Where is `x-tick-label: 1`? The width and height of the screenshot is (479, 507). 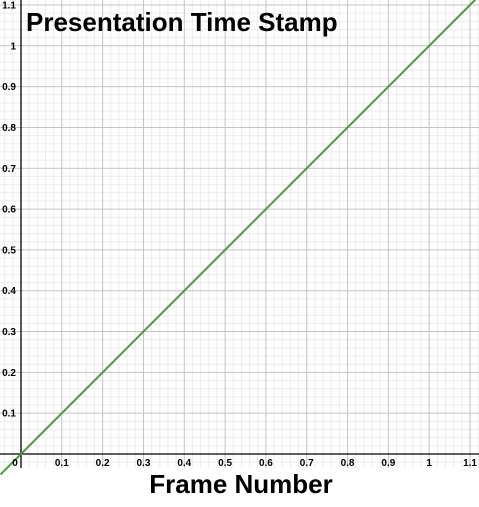 x-tick-label: 1 is located at coordinates (429, 463).